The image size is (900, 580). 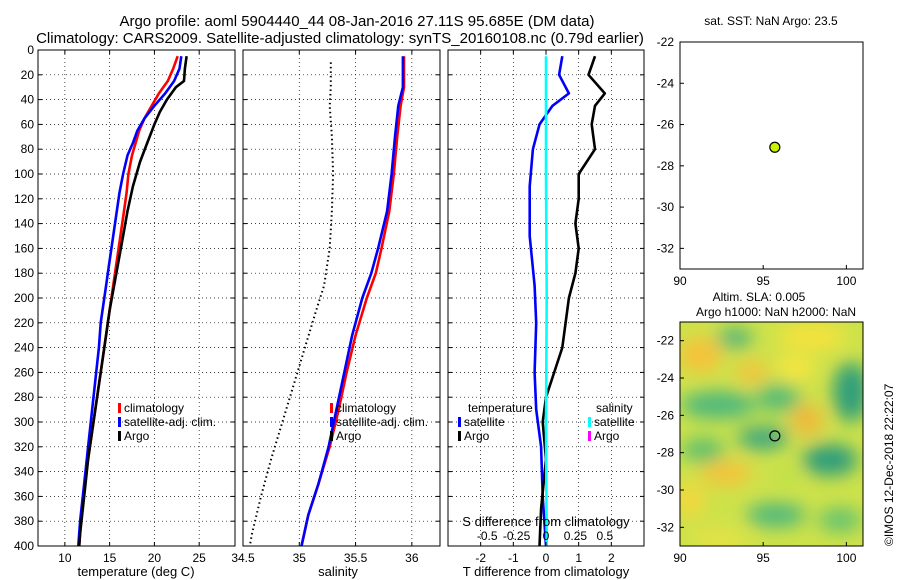 I want to click on sla-map-ytick-label: -28, so click(x=666, y=453).